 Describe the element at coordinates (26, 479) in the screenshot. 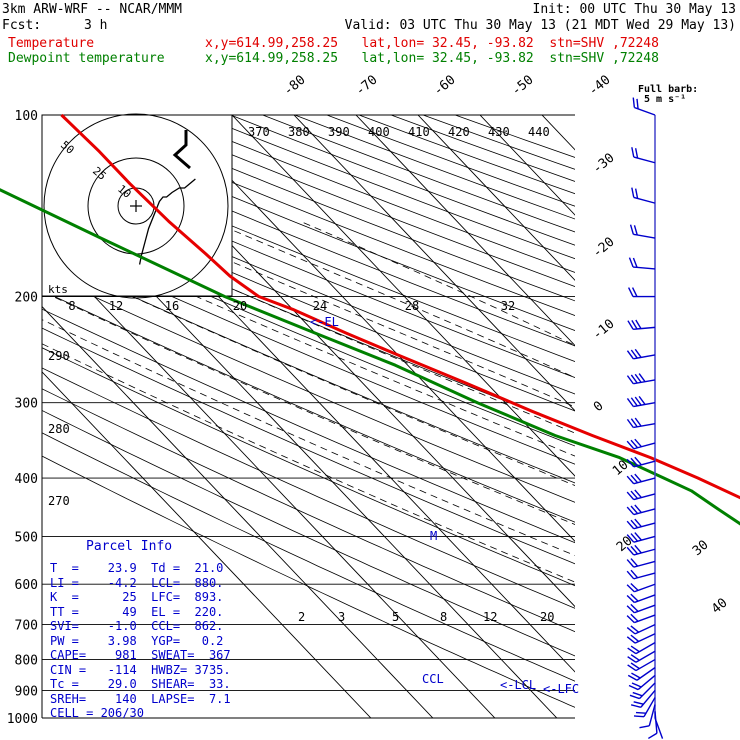

I see `pressure-tick-label: 400` at that location.